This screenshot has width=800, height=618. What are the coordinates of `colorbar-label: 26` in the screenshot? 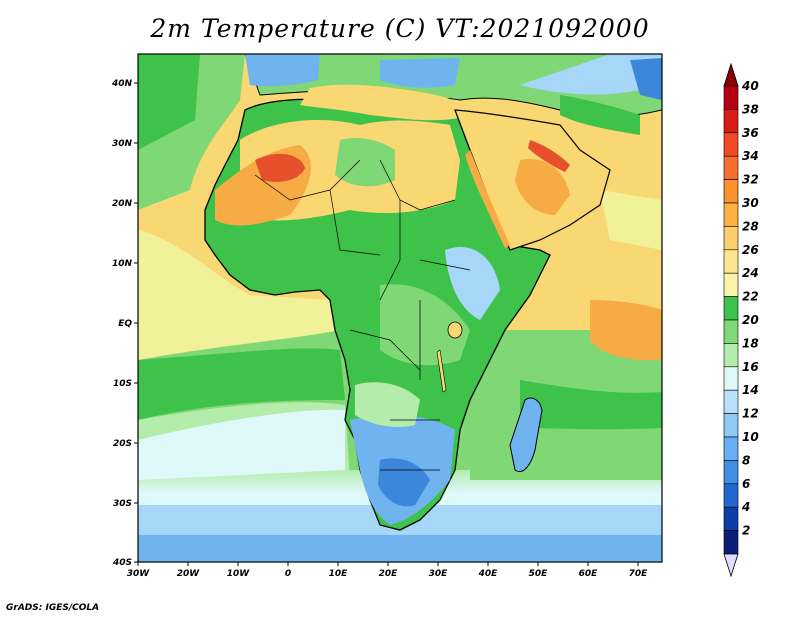 It's located at (750, 250).